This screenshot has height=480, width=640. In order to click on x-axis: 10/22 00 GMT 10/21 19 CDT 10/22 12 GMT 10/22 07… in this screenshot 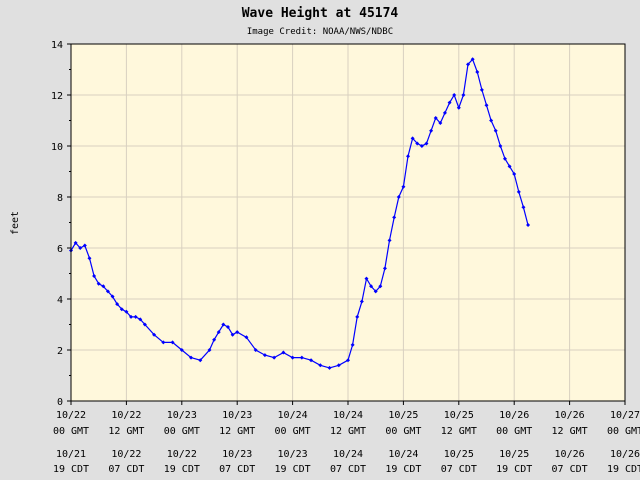, I will do `click(346, 438)`.